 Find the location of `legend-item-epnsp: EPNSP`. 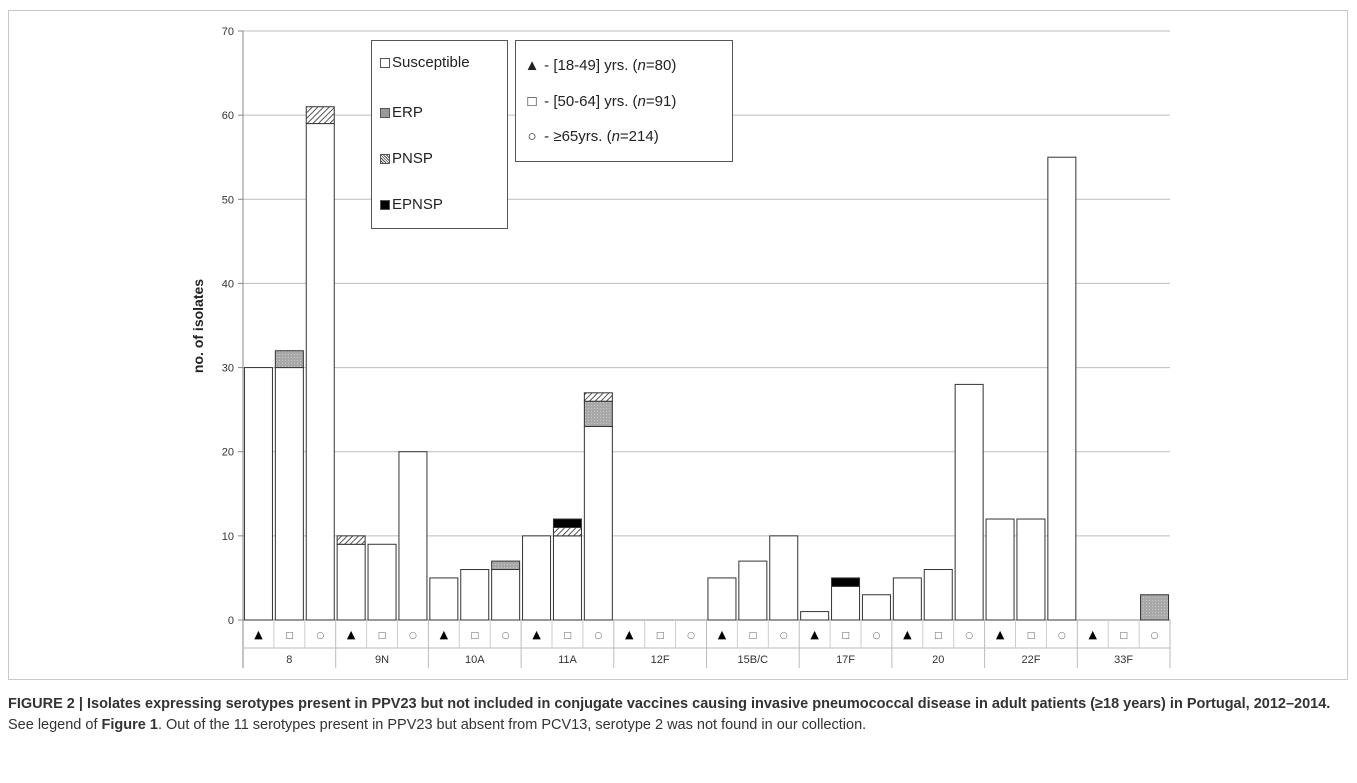

legend-item-epnsp: EPNSP is located at coordinates (411, 204).